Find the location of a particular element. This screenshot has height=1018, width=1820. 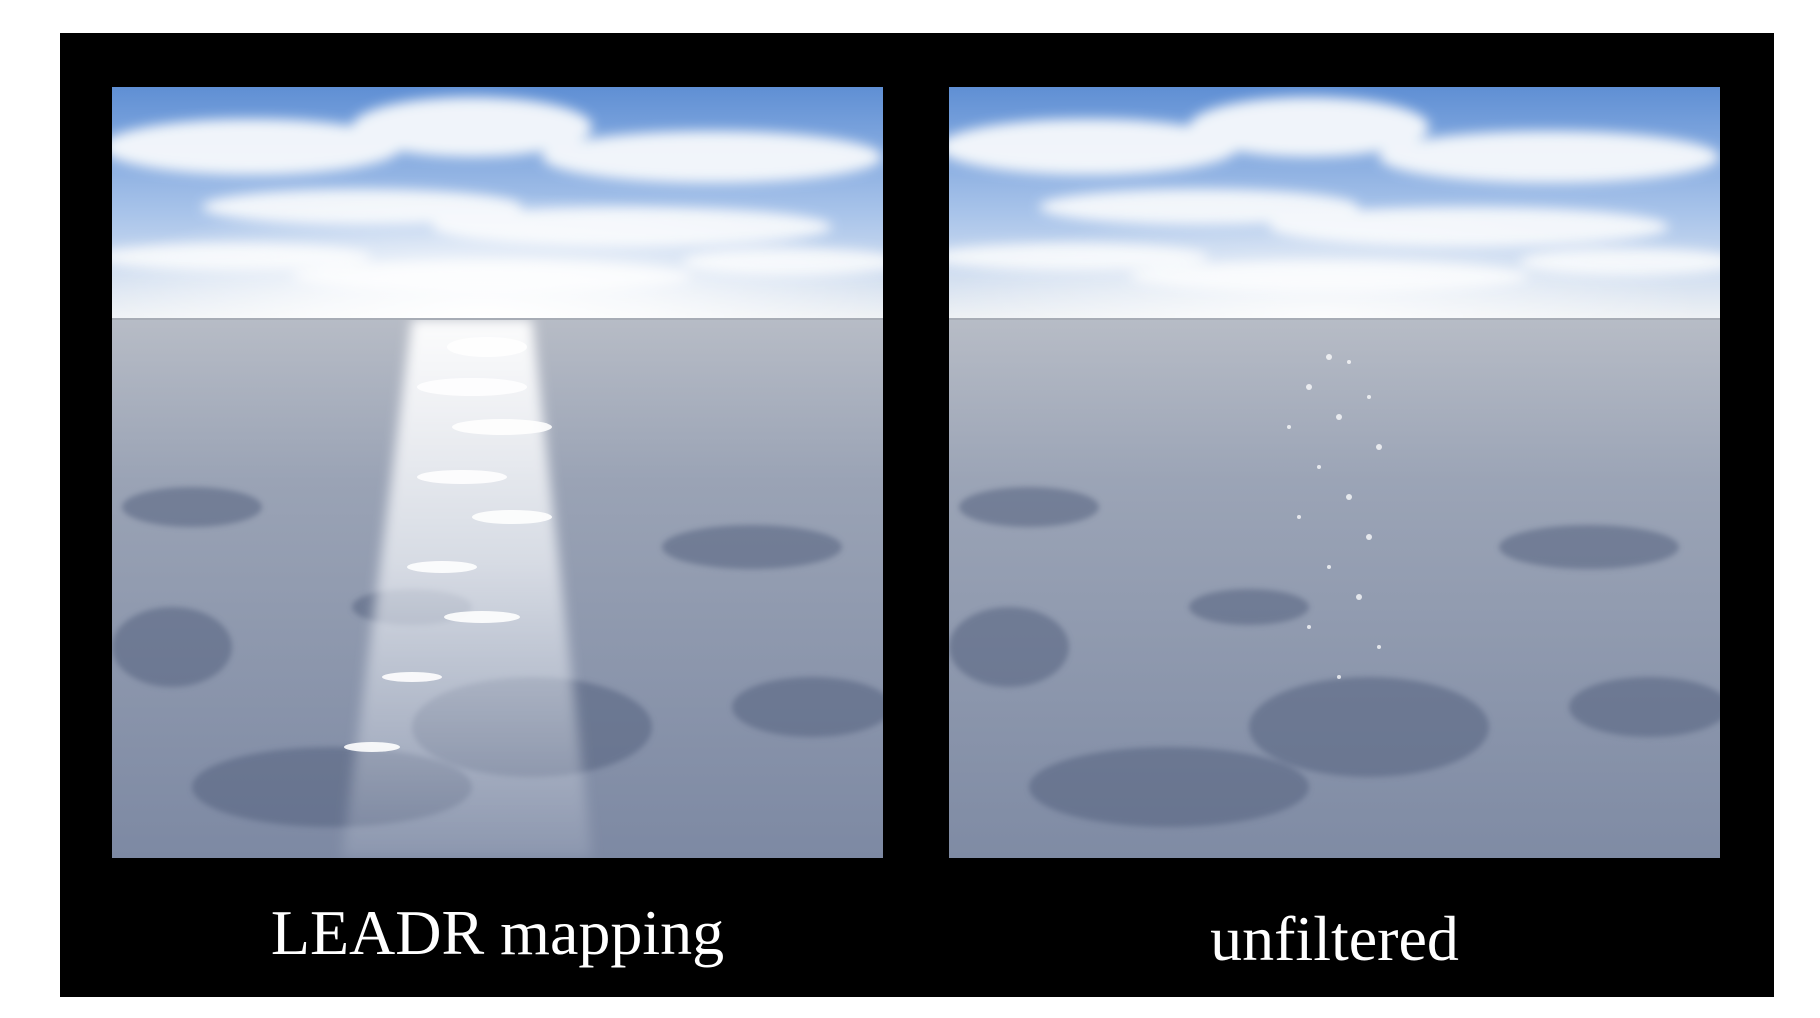

caption-leadr-mapping: LEADR mapping is located at coordinates (497, 932).